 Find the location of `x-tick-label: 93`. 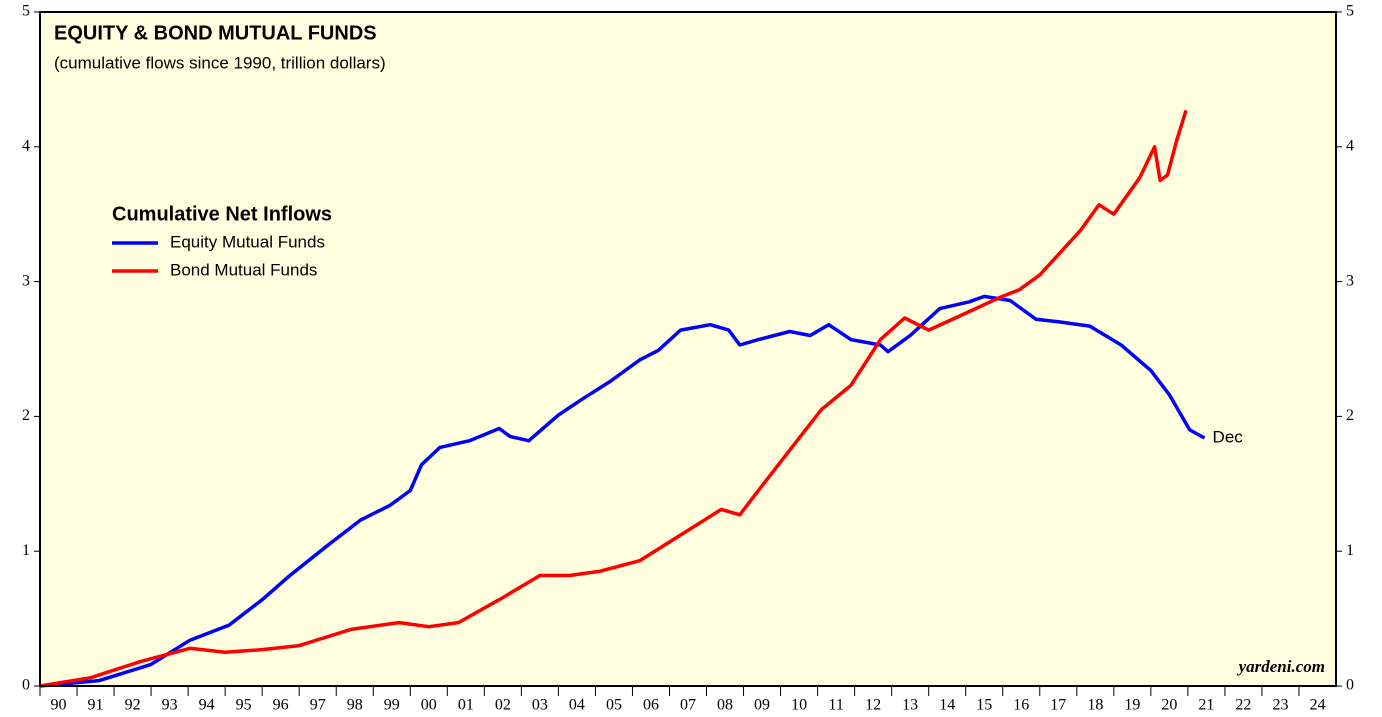

x-tick-label: 93 is located at coordinates (170, 705).